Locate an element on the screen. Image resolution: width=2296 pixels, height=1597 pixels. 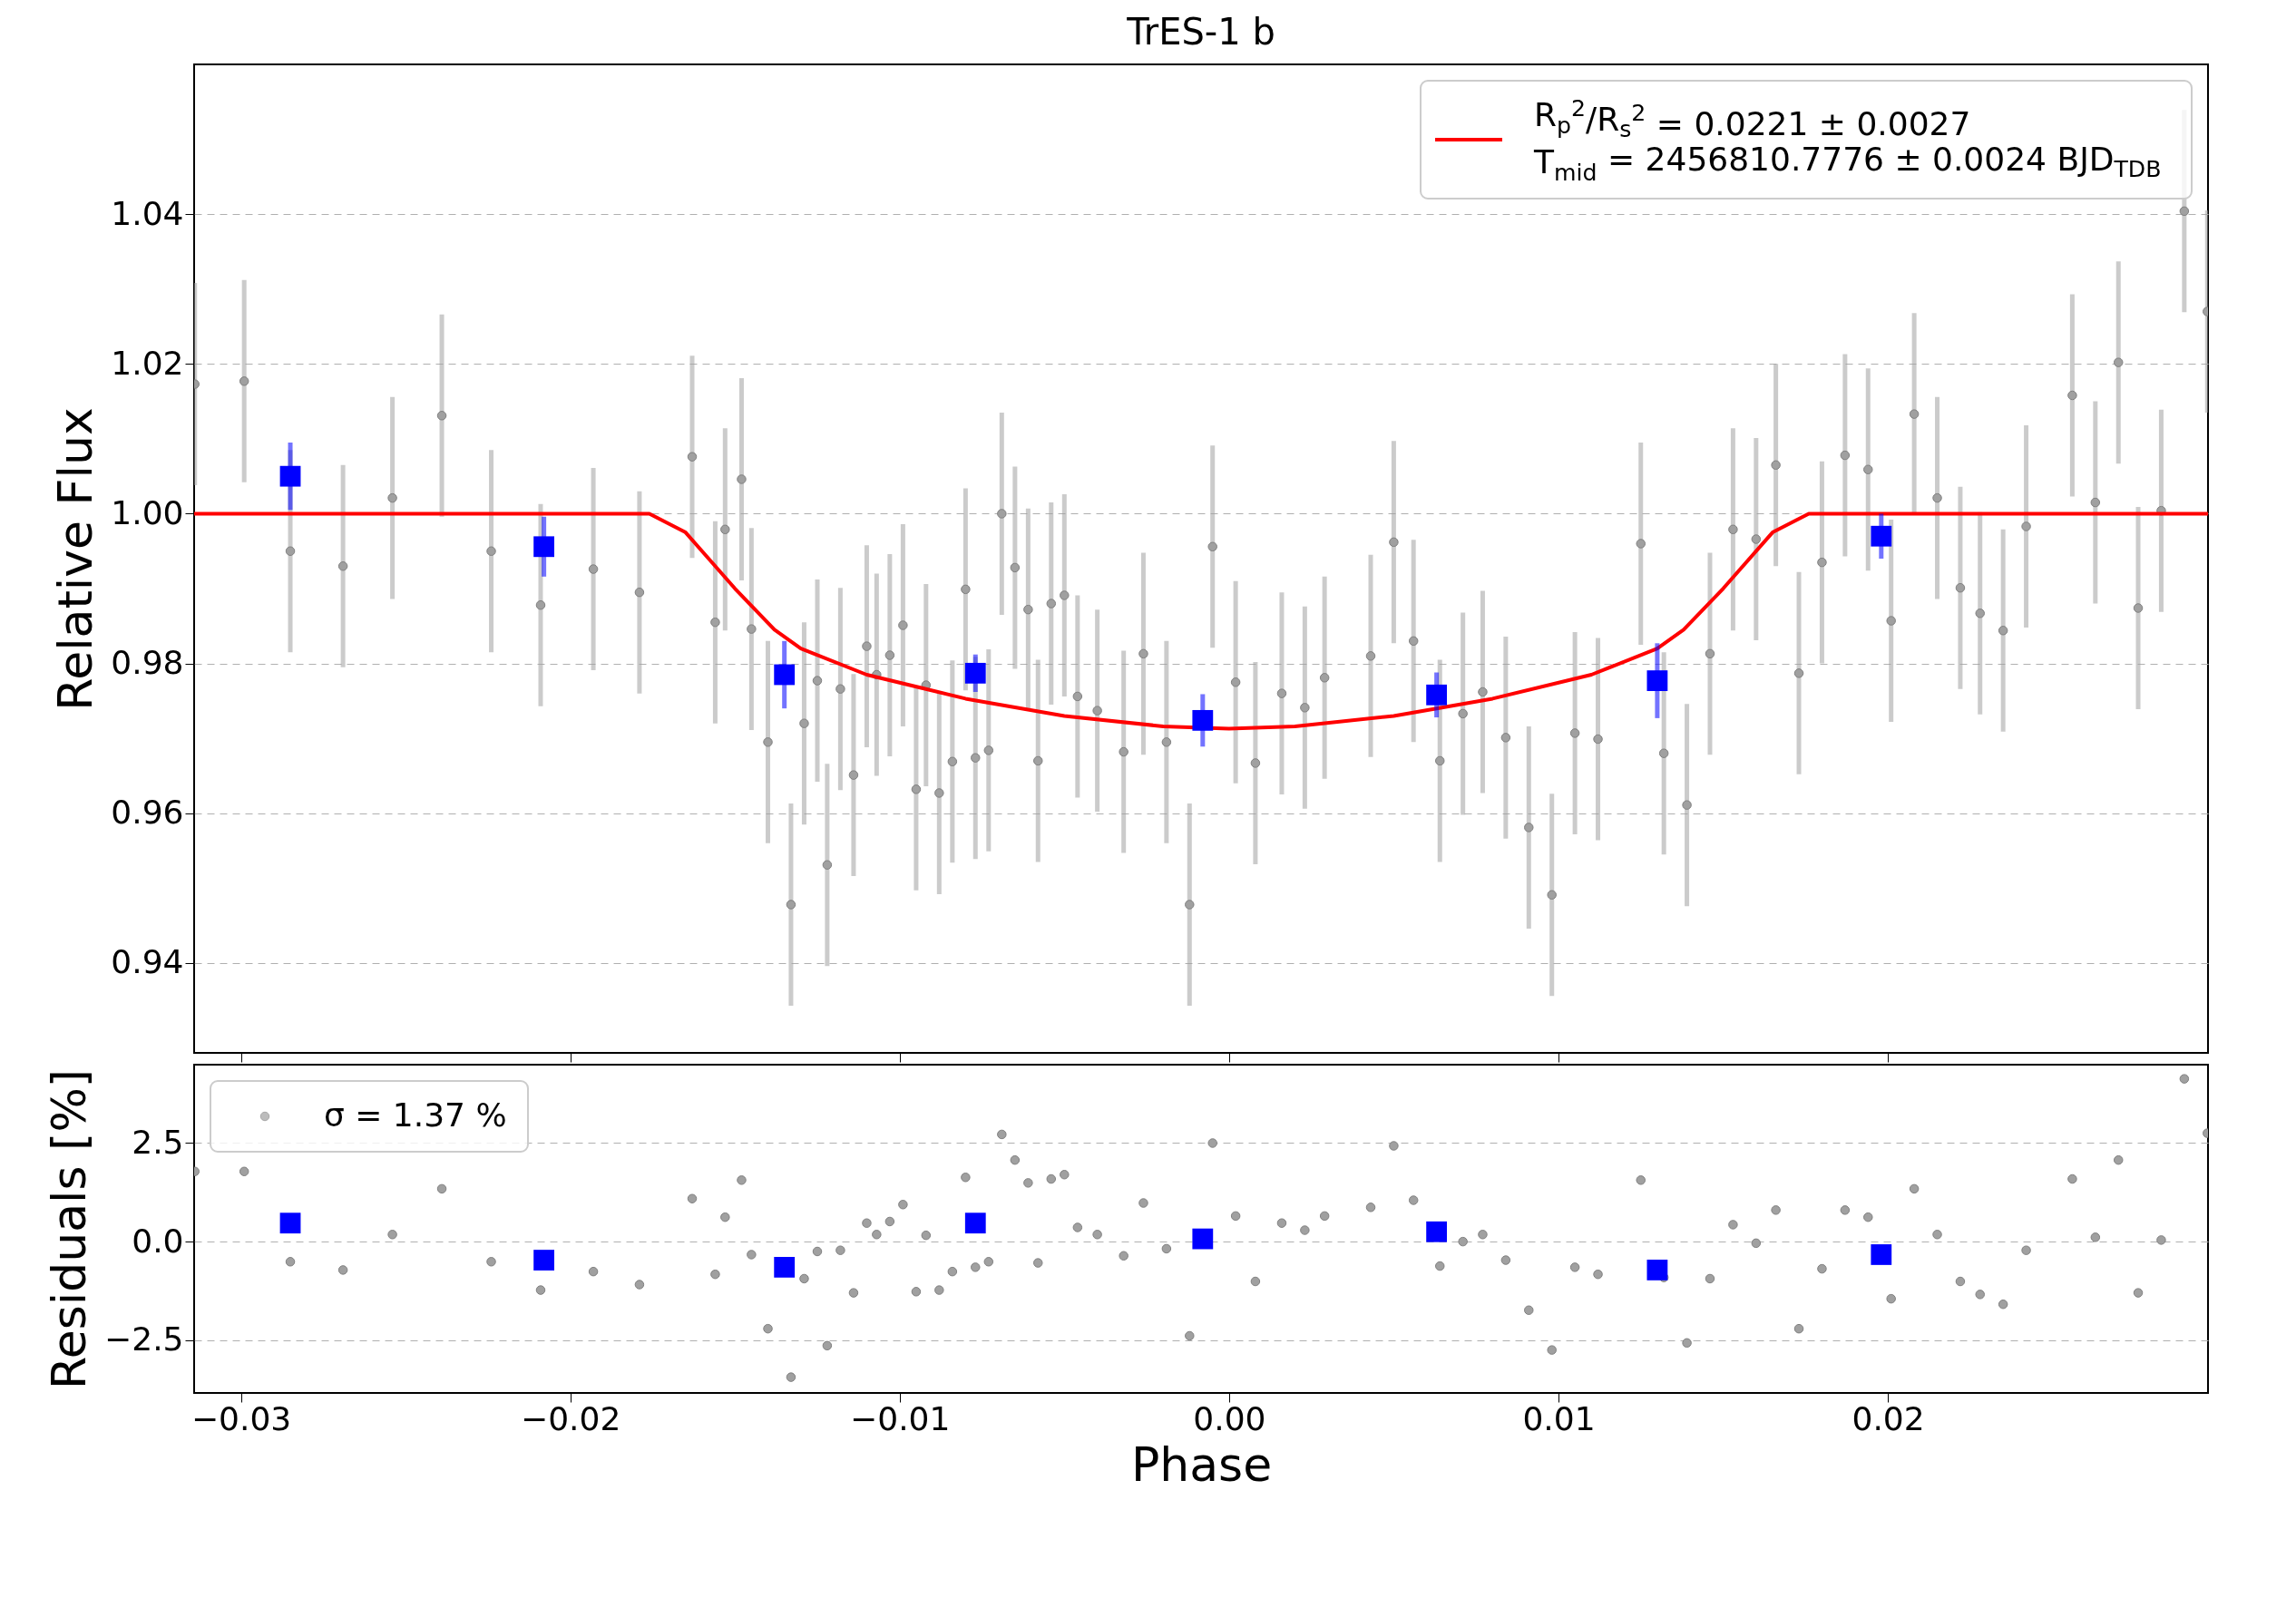
x-axis-title: Phase is located at coordinates (1201, 1464).